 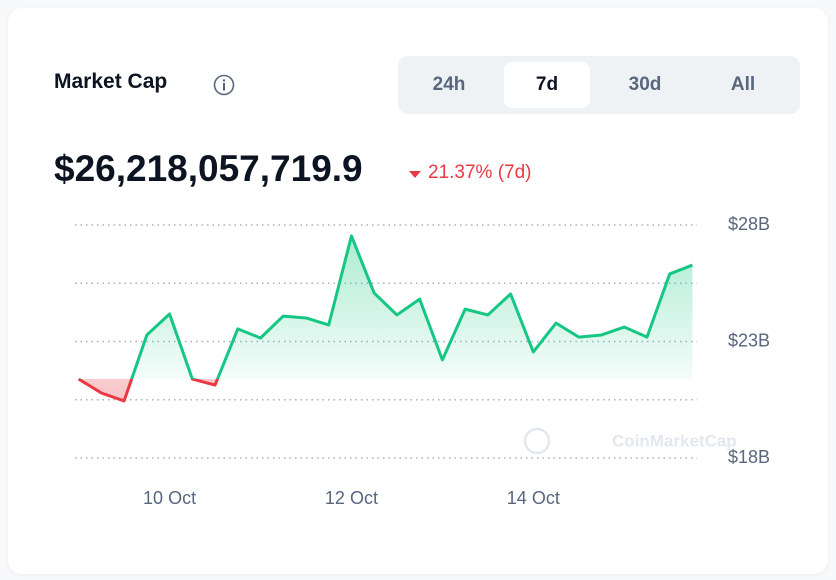 I want to click on area-down, so click(x=148, y=390).